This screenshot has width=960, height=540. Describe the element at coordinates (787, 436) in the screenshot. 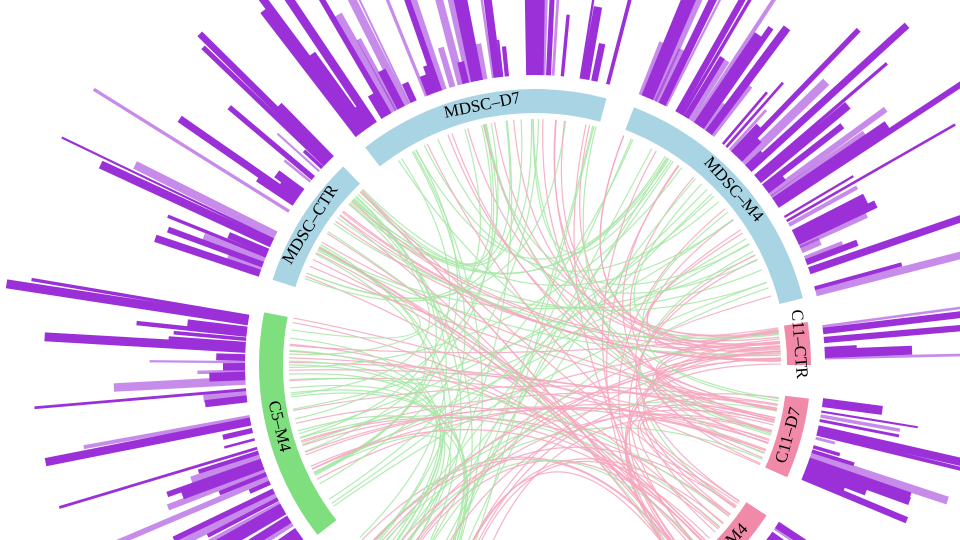

I see `segment-arc` at that location.